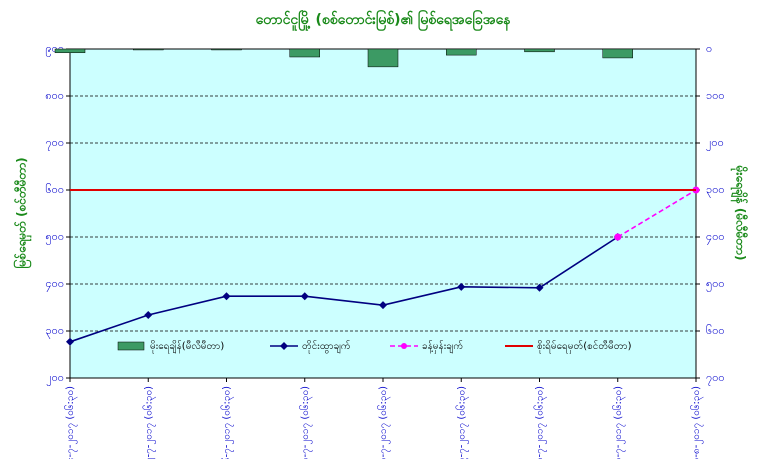 The width and height of the screenshot is (761, 463). What do you see at coordinates (461, 422) in the screenshot?
I see `x-tick-label: ၂၉-၇-၂၀၁၇ (၀၆:၃၀)` at bounding box center [461, 422].